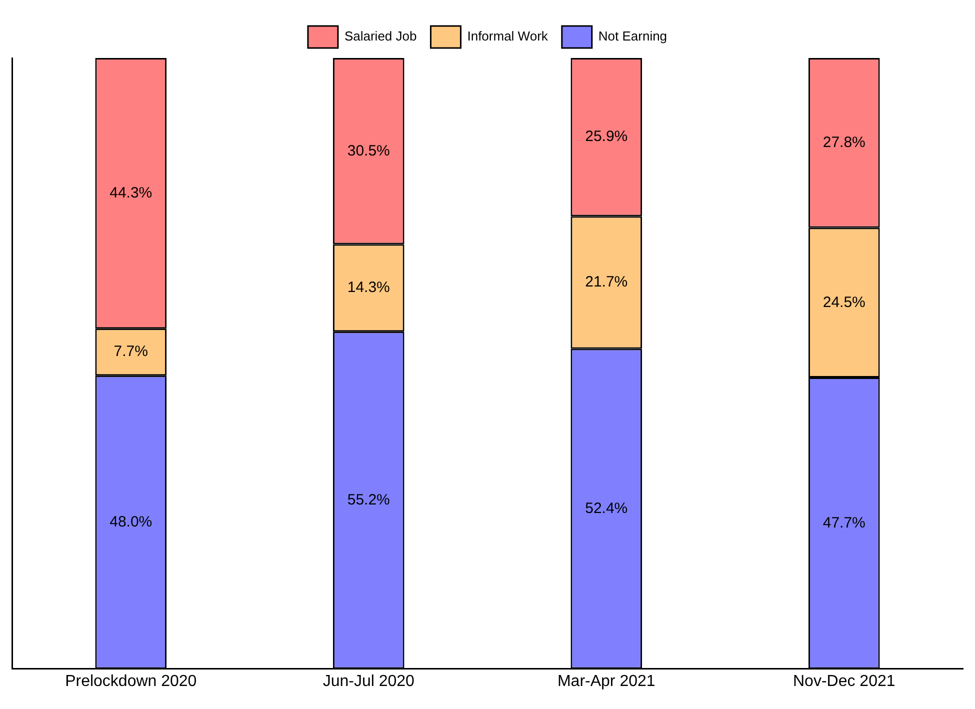  Describe the element at coordinates (606, 508) in the screenshot. I see `data-label: 52.4%` at that location.